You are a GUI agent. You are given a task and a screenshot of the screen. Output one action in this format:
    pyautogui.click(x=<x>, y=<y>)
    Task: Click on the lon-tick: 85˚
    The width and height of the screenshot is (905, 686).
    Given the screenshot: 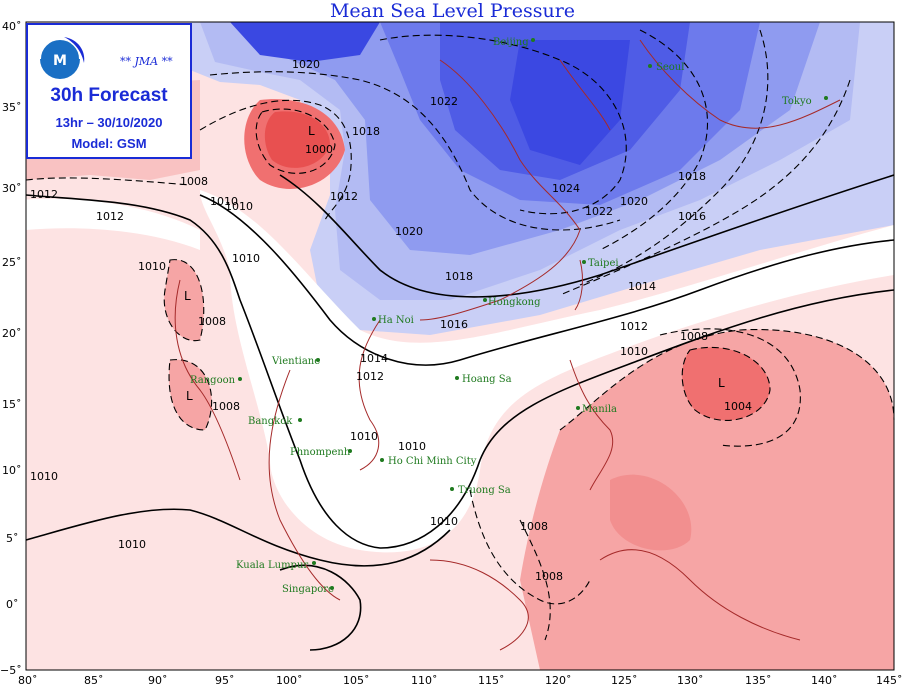 What is the action you would take?
    pyautogui.click(x=94, y=680)
    